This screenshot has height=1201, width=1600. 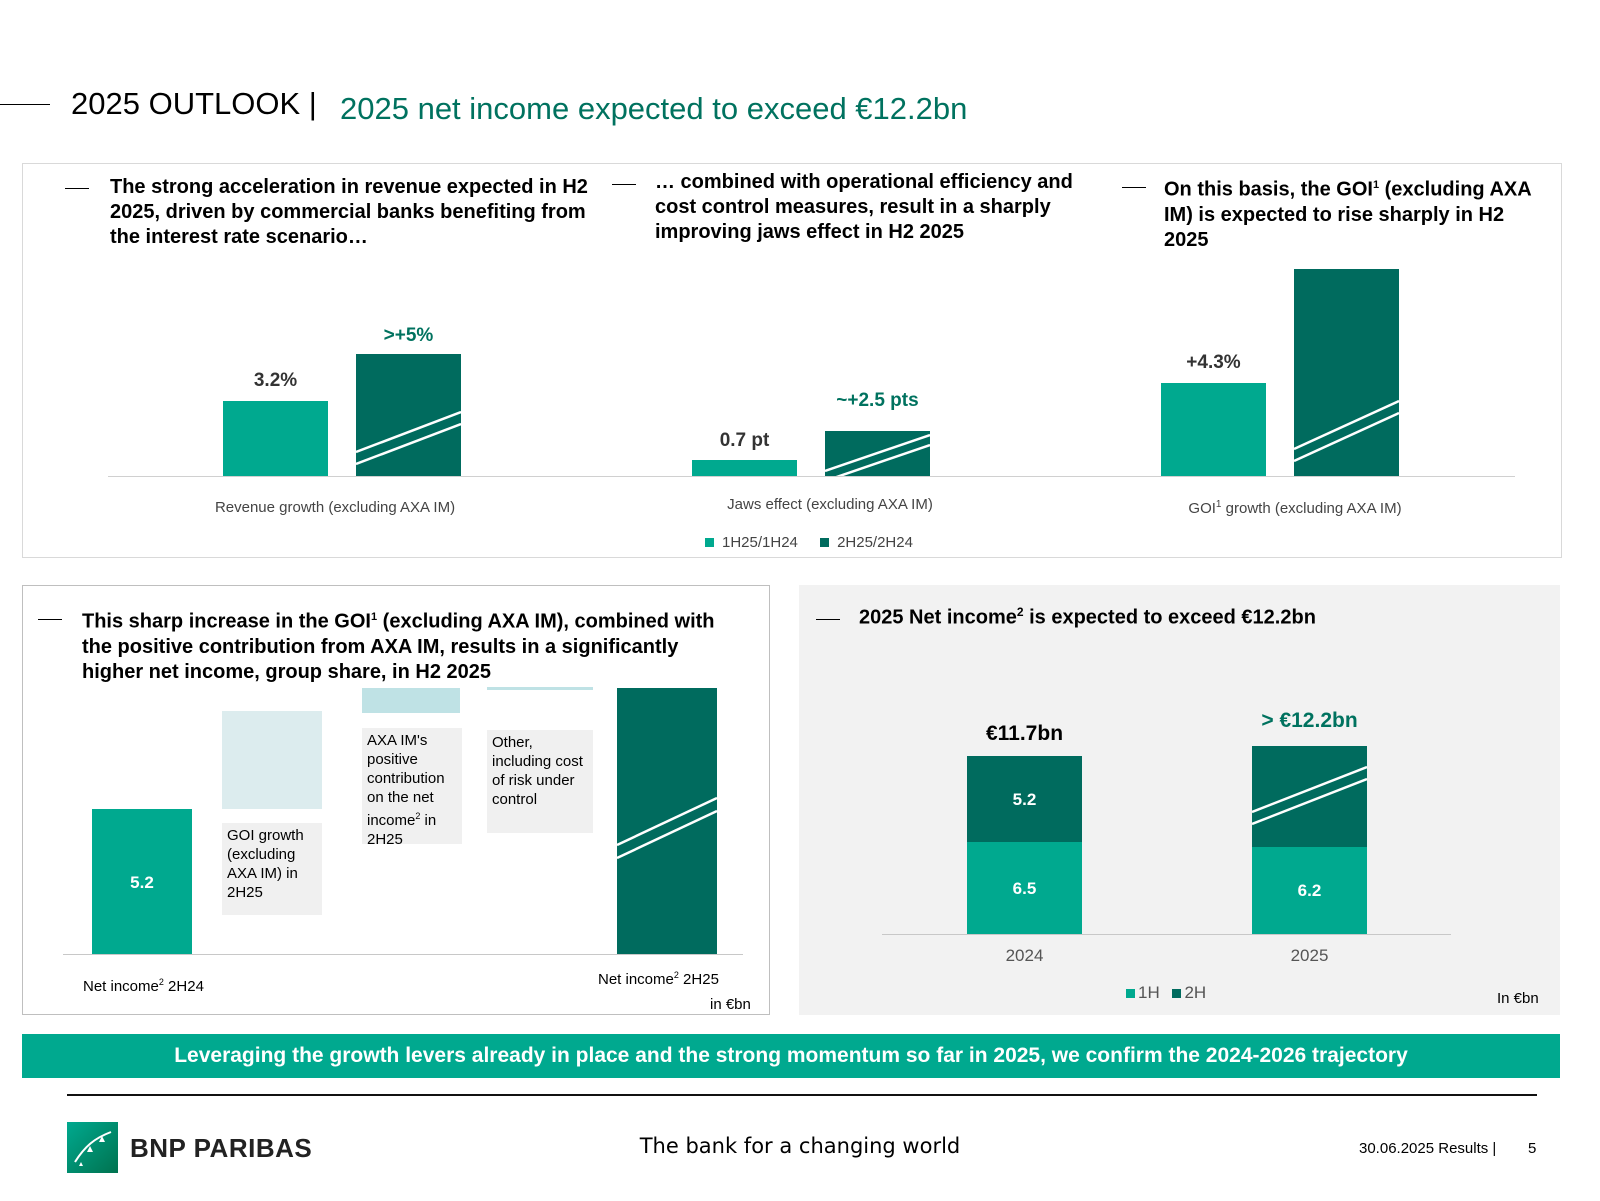 I want to click on bnp-logo-mark, so click(x=92, y=1147).